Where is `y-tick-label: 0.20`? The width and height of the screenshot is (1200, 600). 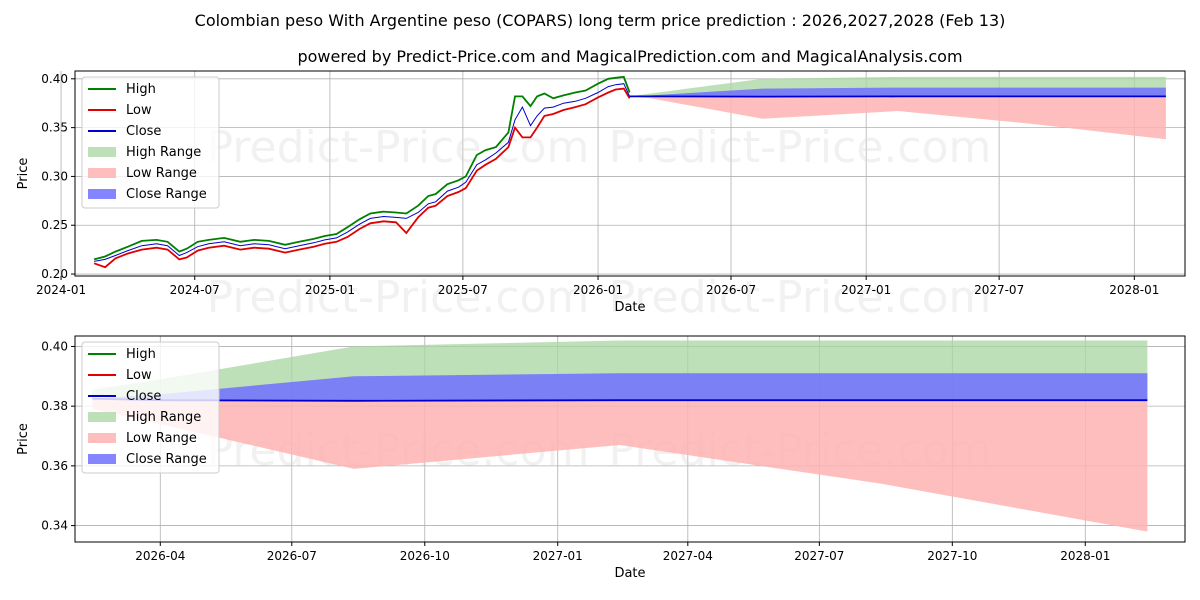 y-tick-label: 0.20 is located at coordinates (54, 274).